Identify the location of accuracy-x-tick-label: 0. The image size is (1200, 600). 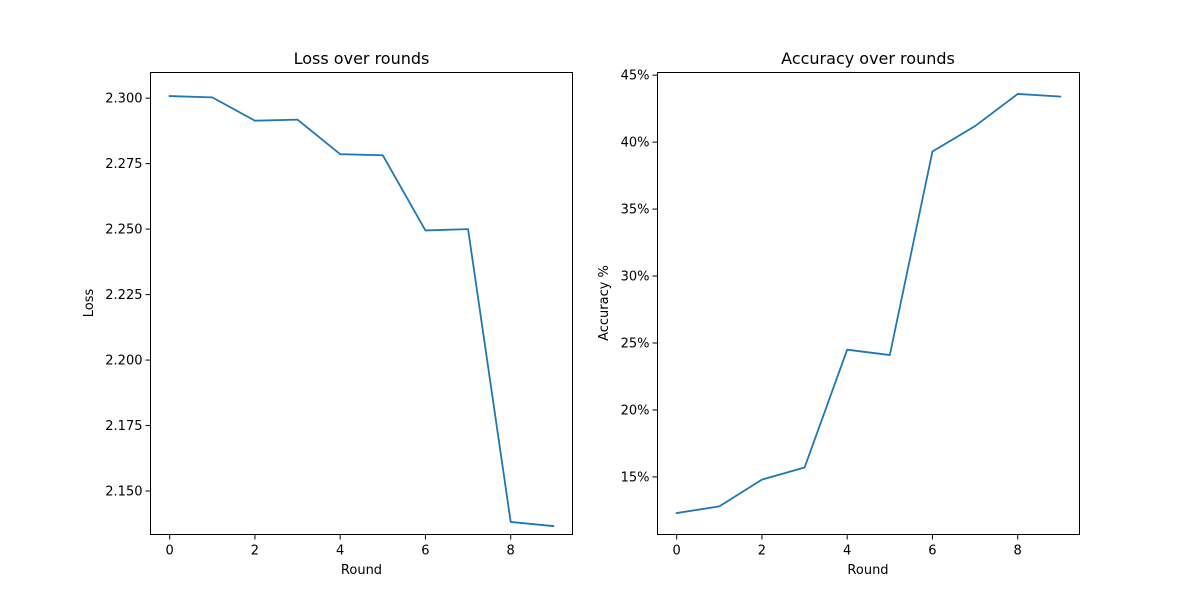
(677, 551).